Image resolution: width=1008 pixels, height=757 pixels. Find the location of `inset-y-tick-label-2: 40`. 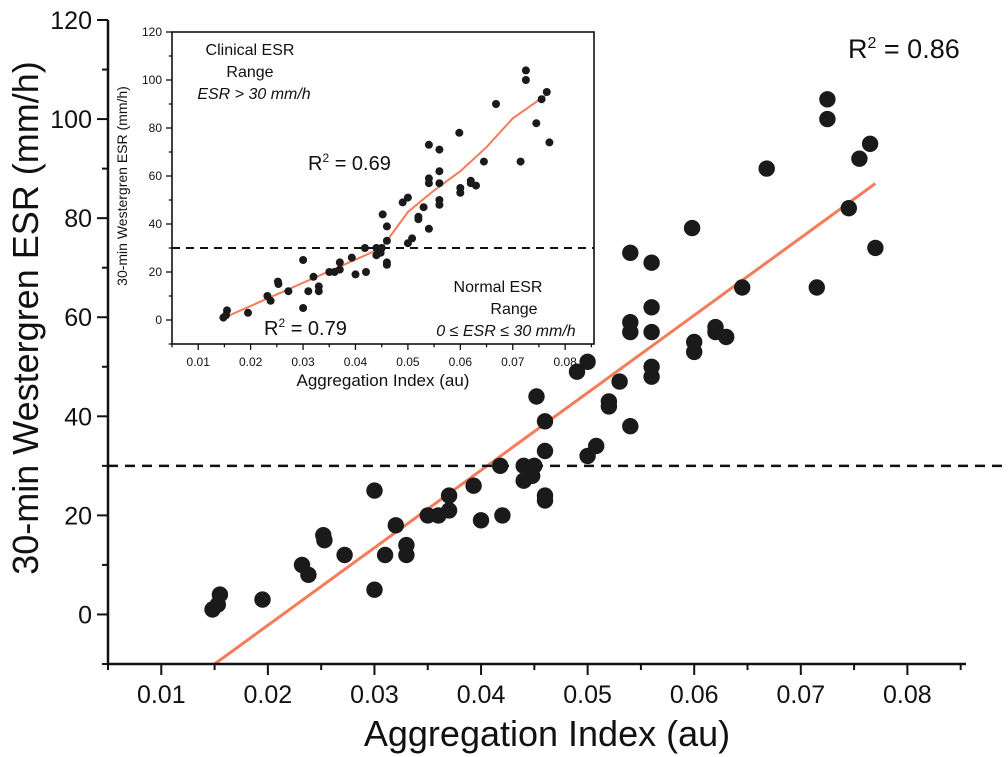

inset-y-tick-label-2: 40 is located at coordinates (156, 224).